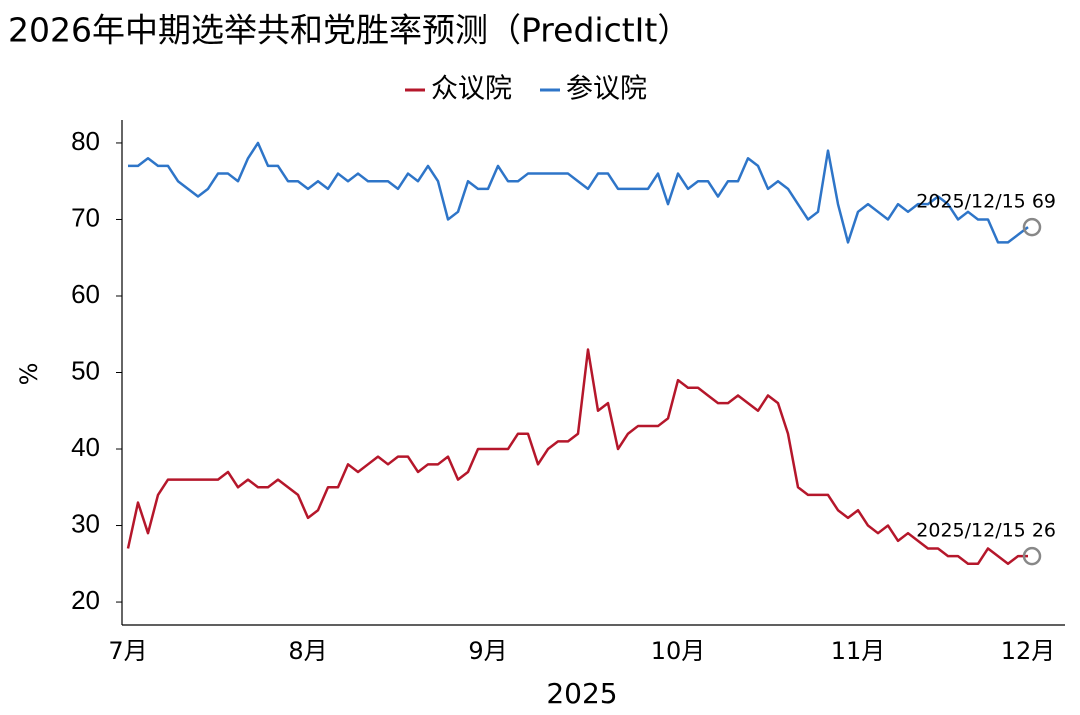 Image resolution: width=1080 pixels, height=715 pixels. I want to click on x-tick-label: 9月, so click(487, 651).